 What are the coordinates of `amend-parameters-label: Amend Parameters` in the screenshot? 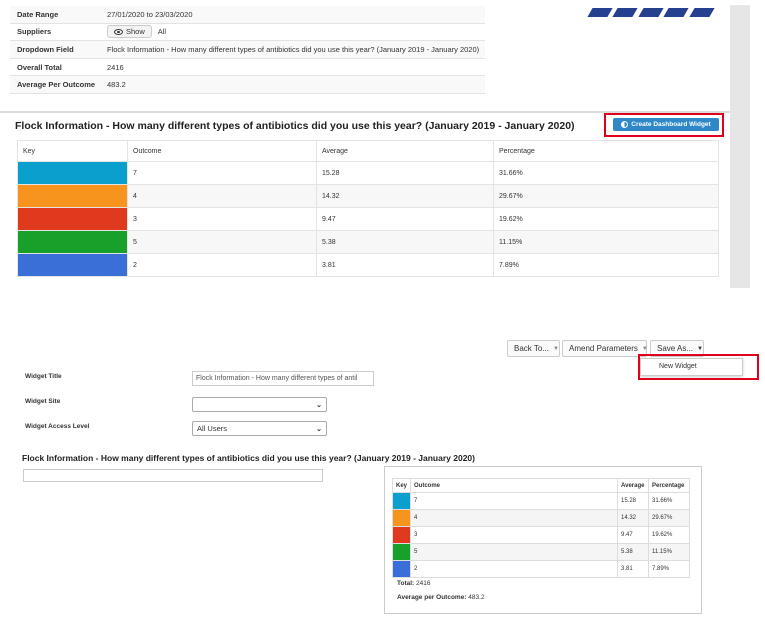 It's located at (603, 348).